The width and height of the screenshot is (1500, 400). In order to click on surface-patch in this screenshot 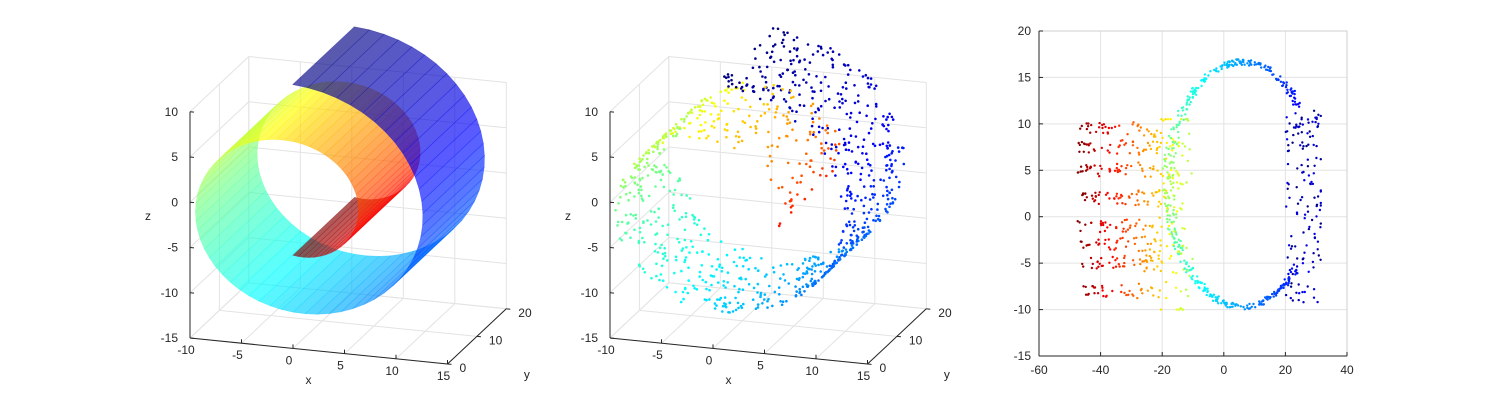, I will do `click(254, 127)`.